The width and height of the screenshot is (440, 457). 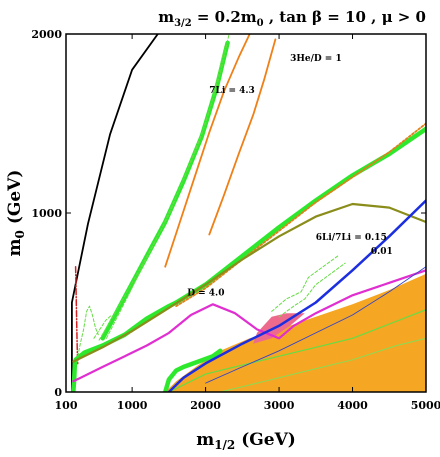 I want to click on chart-title: m3/2 = 0.2m0 , tan β = 10 , μ > 0, so click(x=292, y=18).